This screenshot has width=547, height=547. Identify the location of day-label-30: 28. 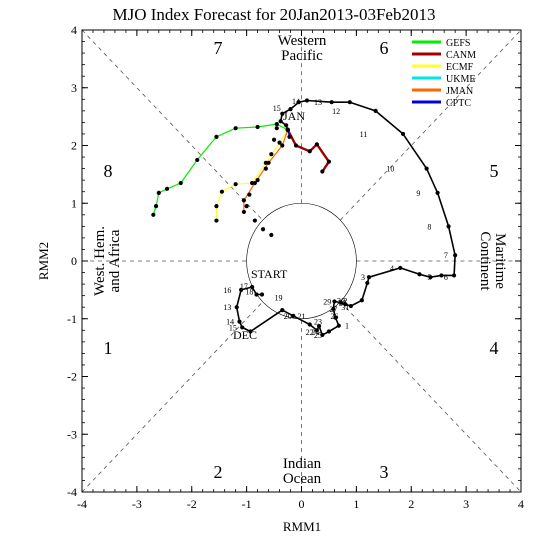
(343, 303).